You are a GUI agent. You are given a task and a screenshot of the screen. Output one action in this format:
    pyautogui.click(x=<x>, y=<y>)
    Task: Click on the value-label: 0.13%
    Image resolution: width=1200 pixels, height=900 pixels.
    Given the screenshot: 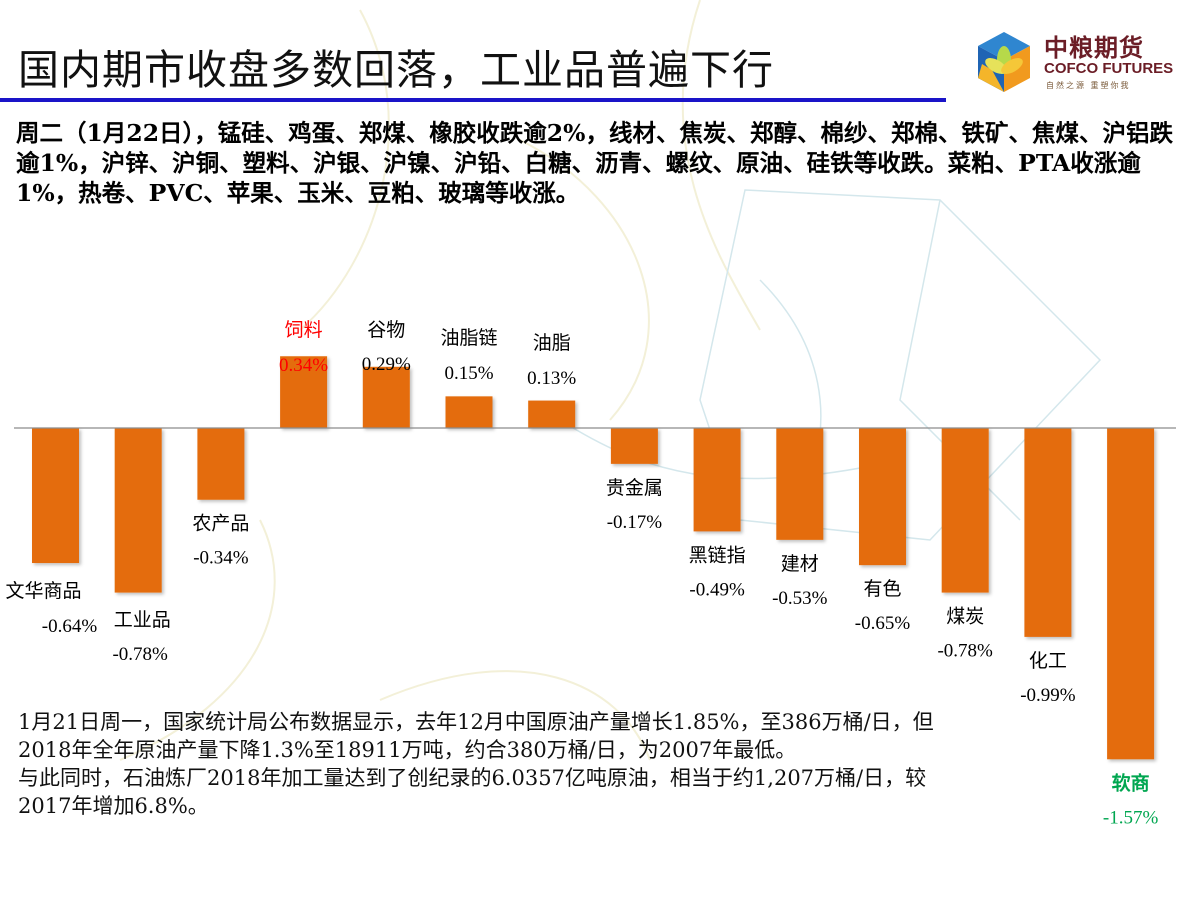 What is the action you would take?
    pyautogui.click(x=551, y=378)
    